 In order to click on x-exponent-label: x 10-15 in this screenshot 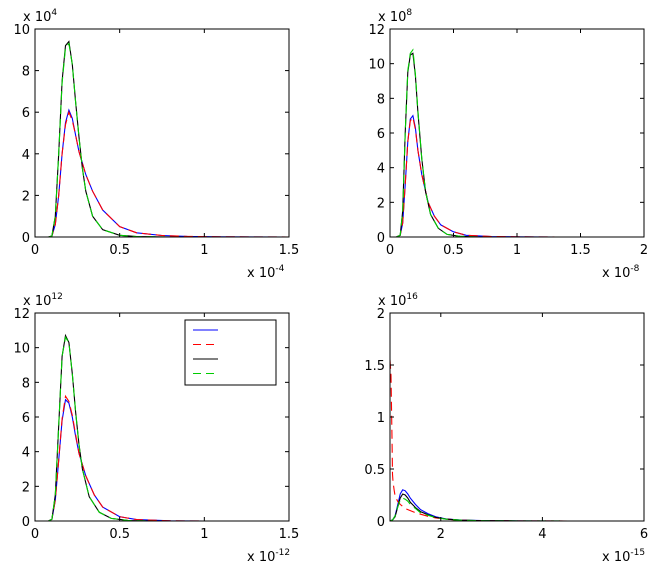, I will do `click(623, 556)`.